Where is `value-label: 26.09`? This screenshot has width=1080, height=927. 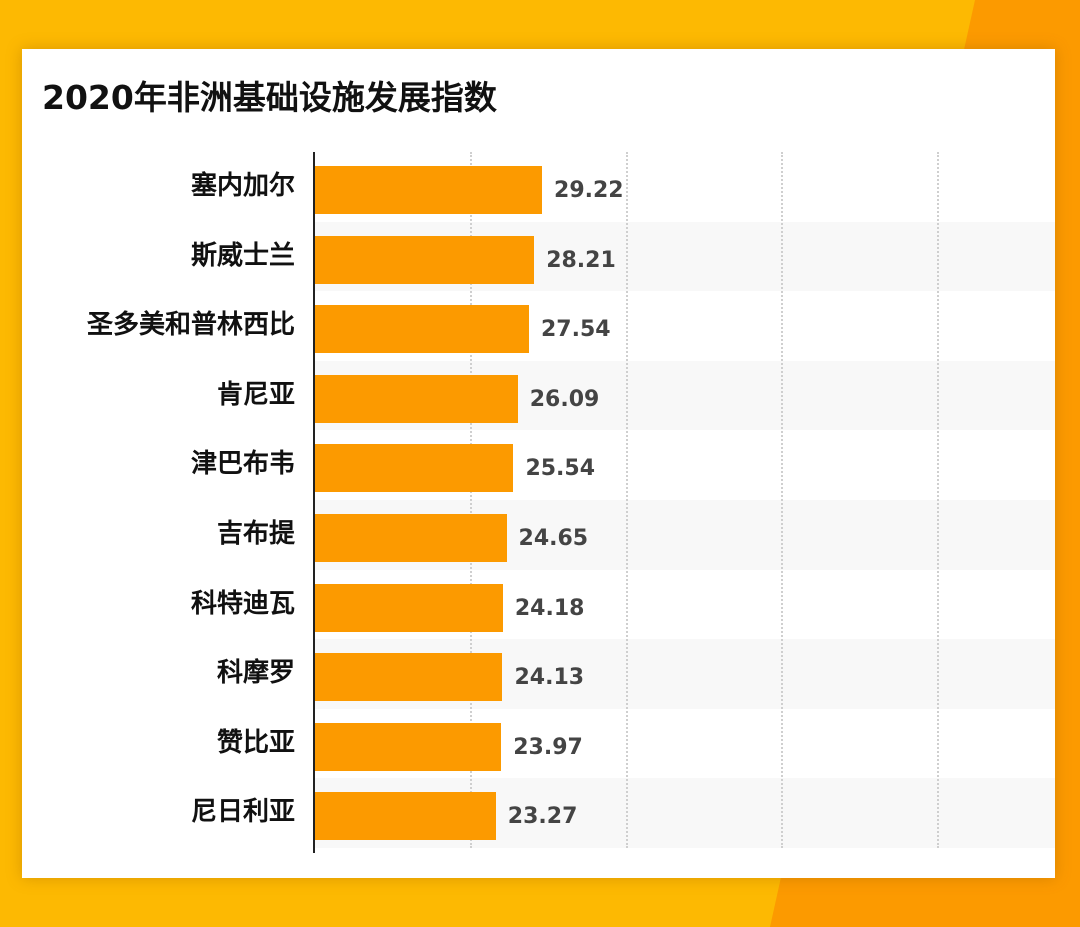 value-label: 26.09 is located at coordinates (564, 399).